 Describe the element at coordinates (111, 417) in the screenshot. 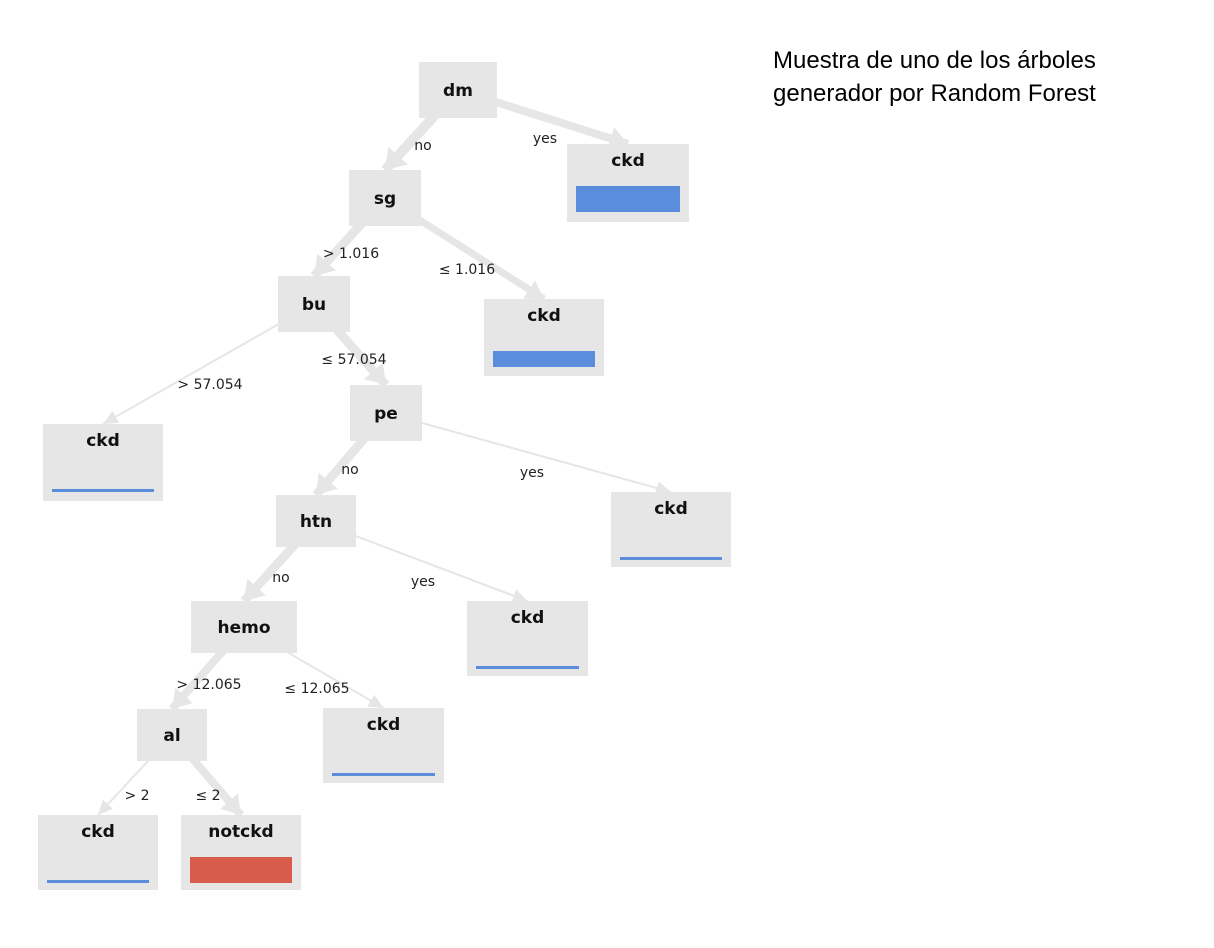

I see `tree-edge-arrow-bu-leaf_bu_gt` at that location.